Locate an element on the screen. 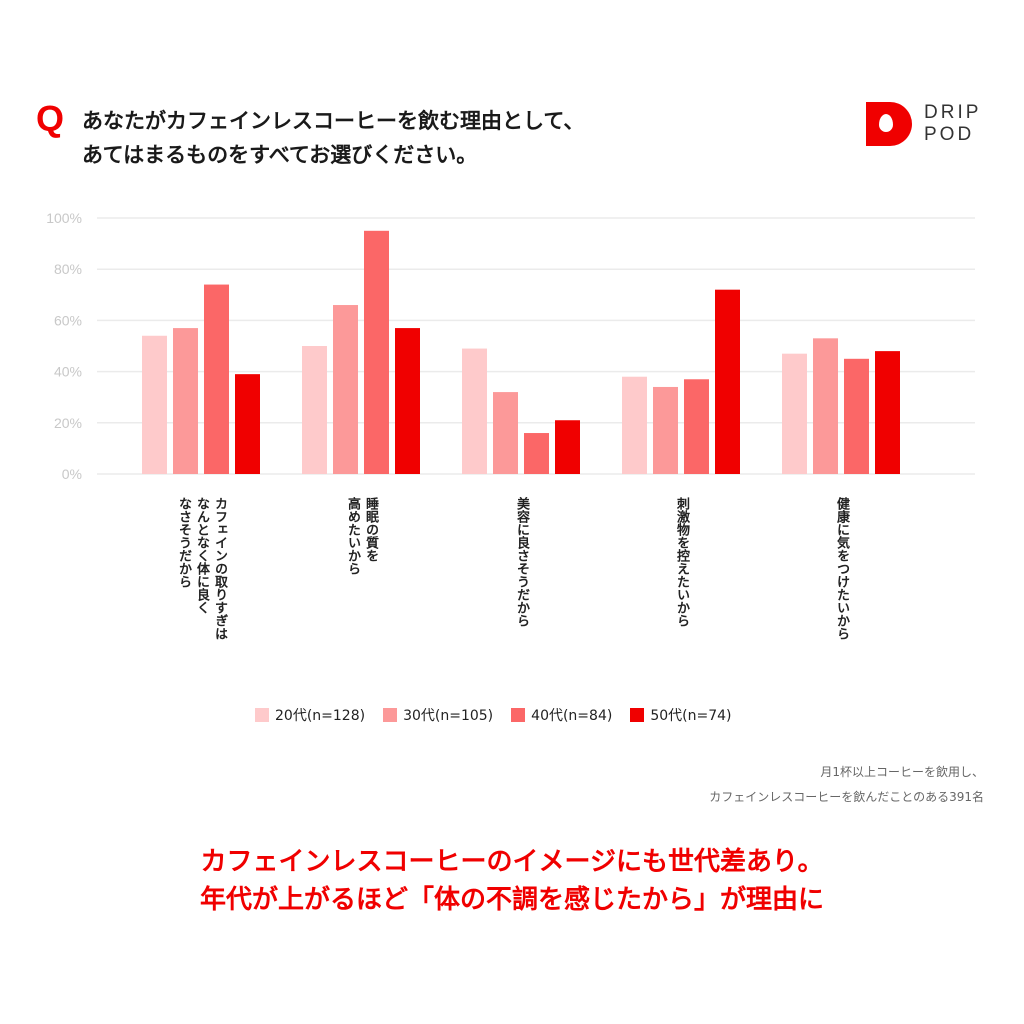 The image size is (1024, 1024). x-category-label: 美容に良さそうだから is located at coordinates (521, 562).